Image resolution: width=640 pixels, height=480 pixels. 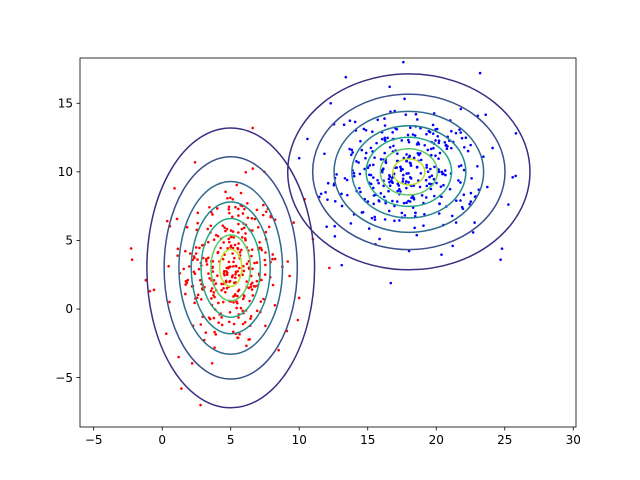 What do you see at coordinates (504, 440) in the screenshot?
I see `x-tick-label: 25` at bounding box center [504, 440].